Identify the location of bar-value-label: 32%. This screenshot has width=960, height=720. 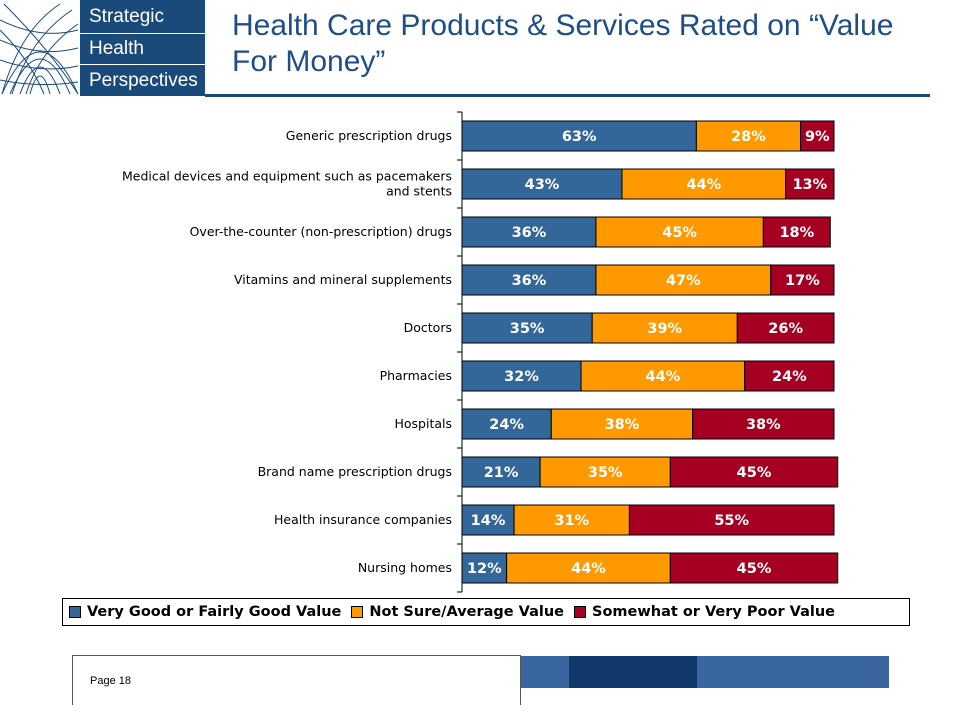
(521, 377).